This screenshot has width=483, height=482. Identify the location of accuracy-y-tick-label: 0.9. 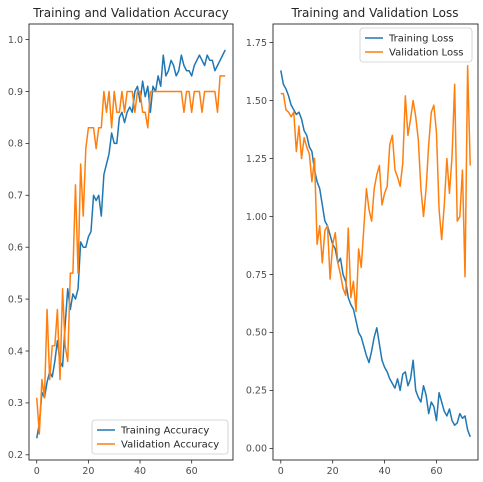
(15, 92).